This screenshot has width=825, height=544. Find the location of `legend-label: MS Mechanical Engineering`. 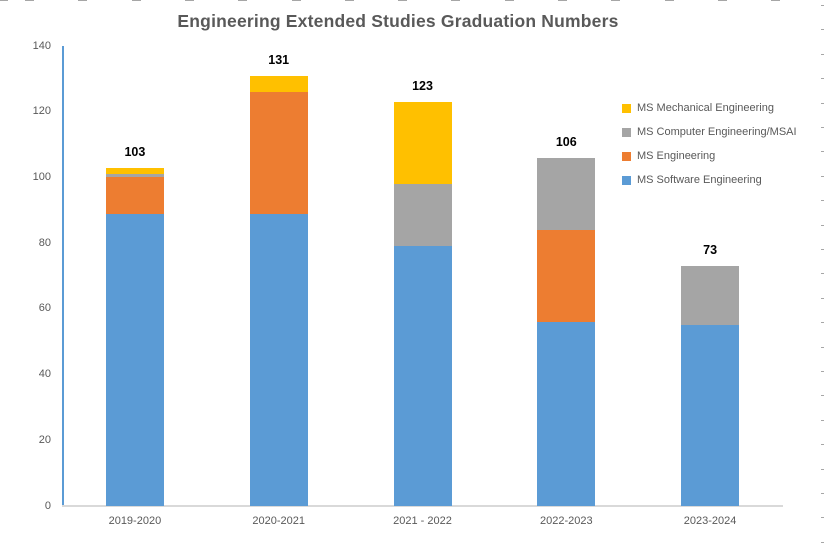

legend-label: MS Mechanical Engineering is located at coordinates (705, 108).